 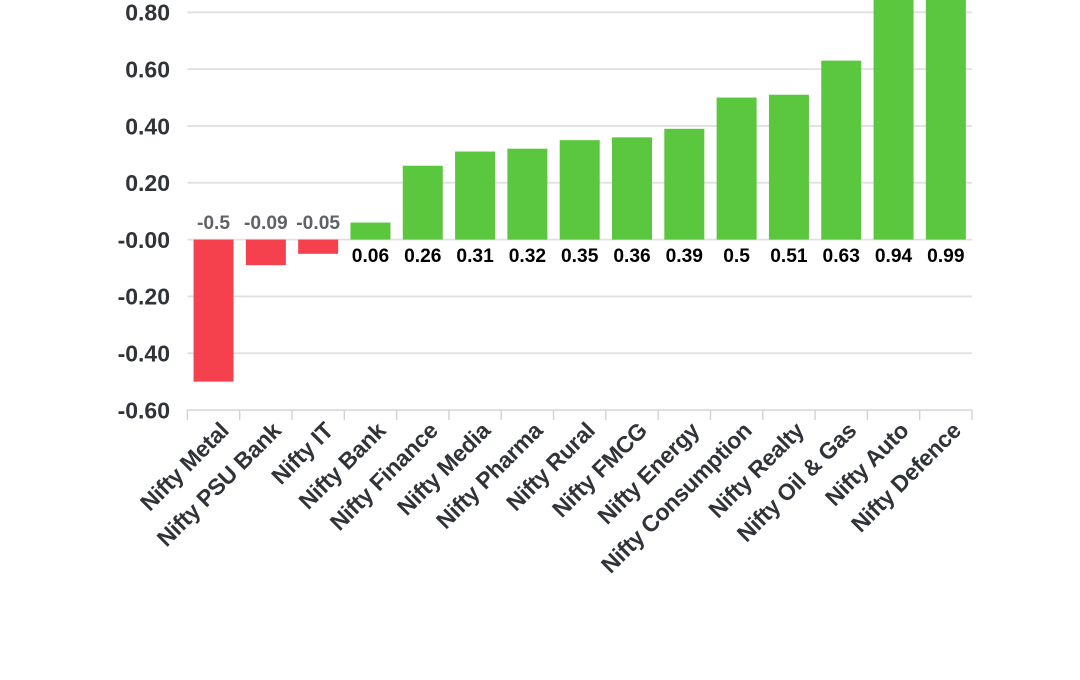 I want to click on svg-text: -0.5, so click(x=213, y=223).